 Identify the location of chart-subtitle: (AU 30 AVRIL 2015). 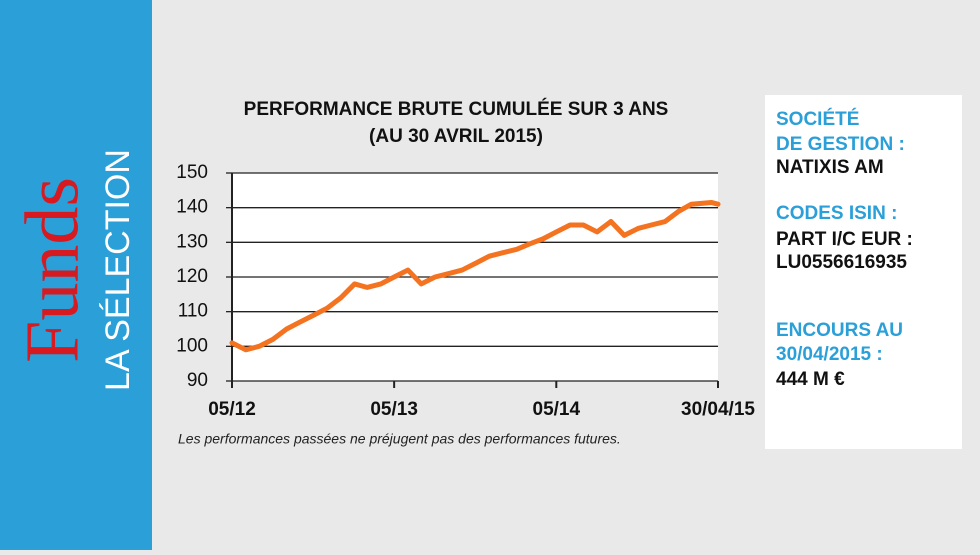
(456, 136).